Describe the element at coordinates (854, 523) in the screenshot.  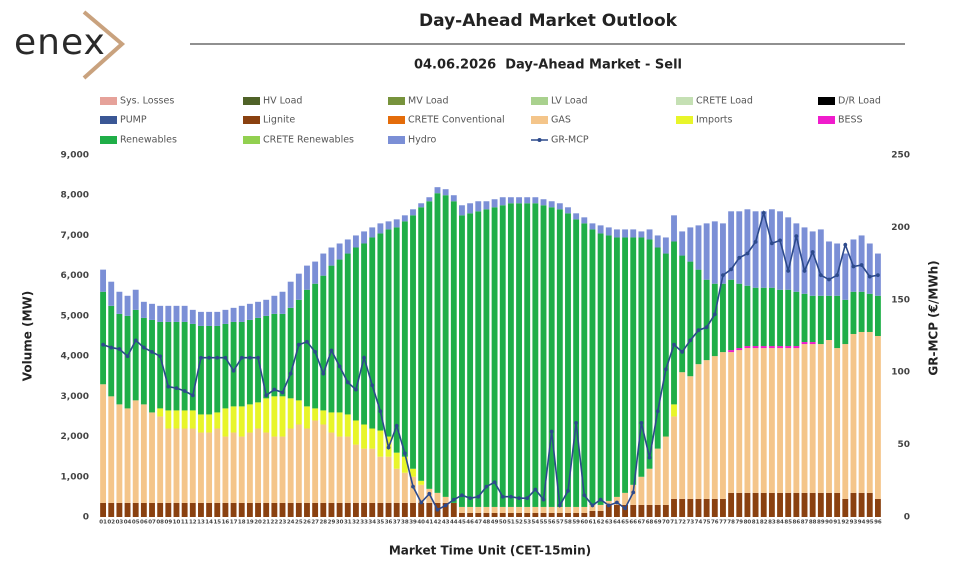
I see `x-tick-label: 93` at that location.